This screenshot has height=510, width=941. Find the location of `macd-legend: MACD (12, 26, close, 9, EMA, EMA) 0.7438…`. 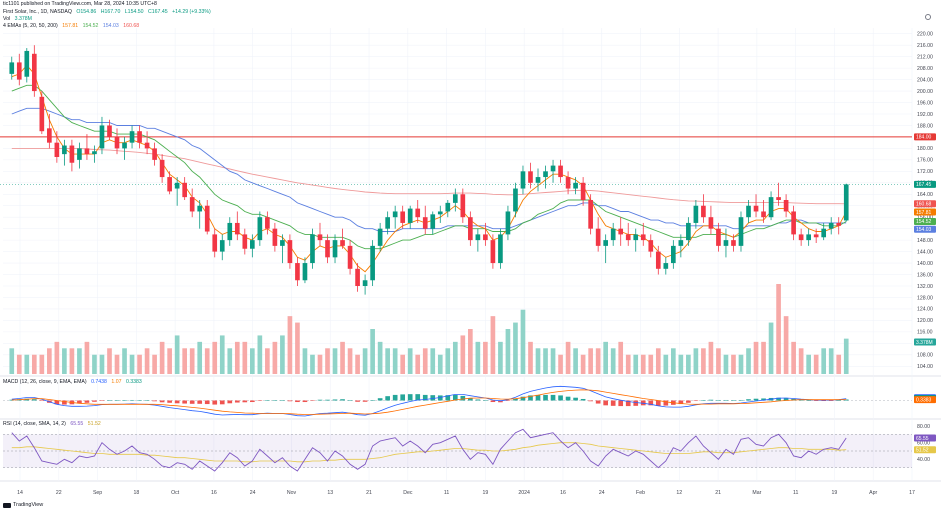

macd-legend: MACD (12, 26, close, 9, EMA, EMA) 0.7438… is located at coordinates (74, 382).